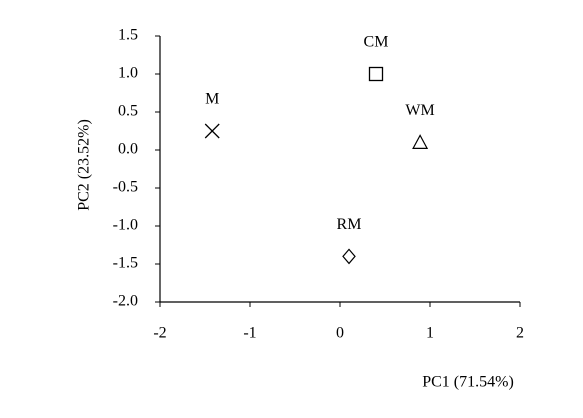 The width and height of the screenshot is (583, 418). What do you see at coordinates (159, 333) in the screenshot?
I see `x-tick-label: -2` at bounding box center [159, 333].